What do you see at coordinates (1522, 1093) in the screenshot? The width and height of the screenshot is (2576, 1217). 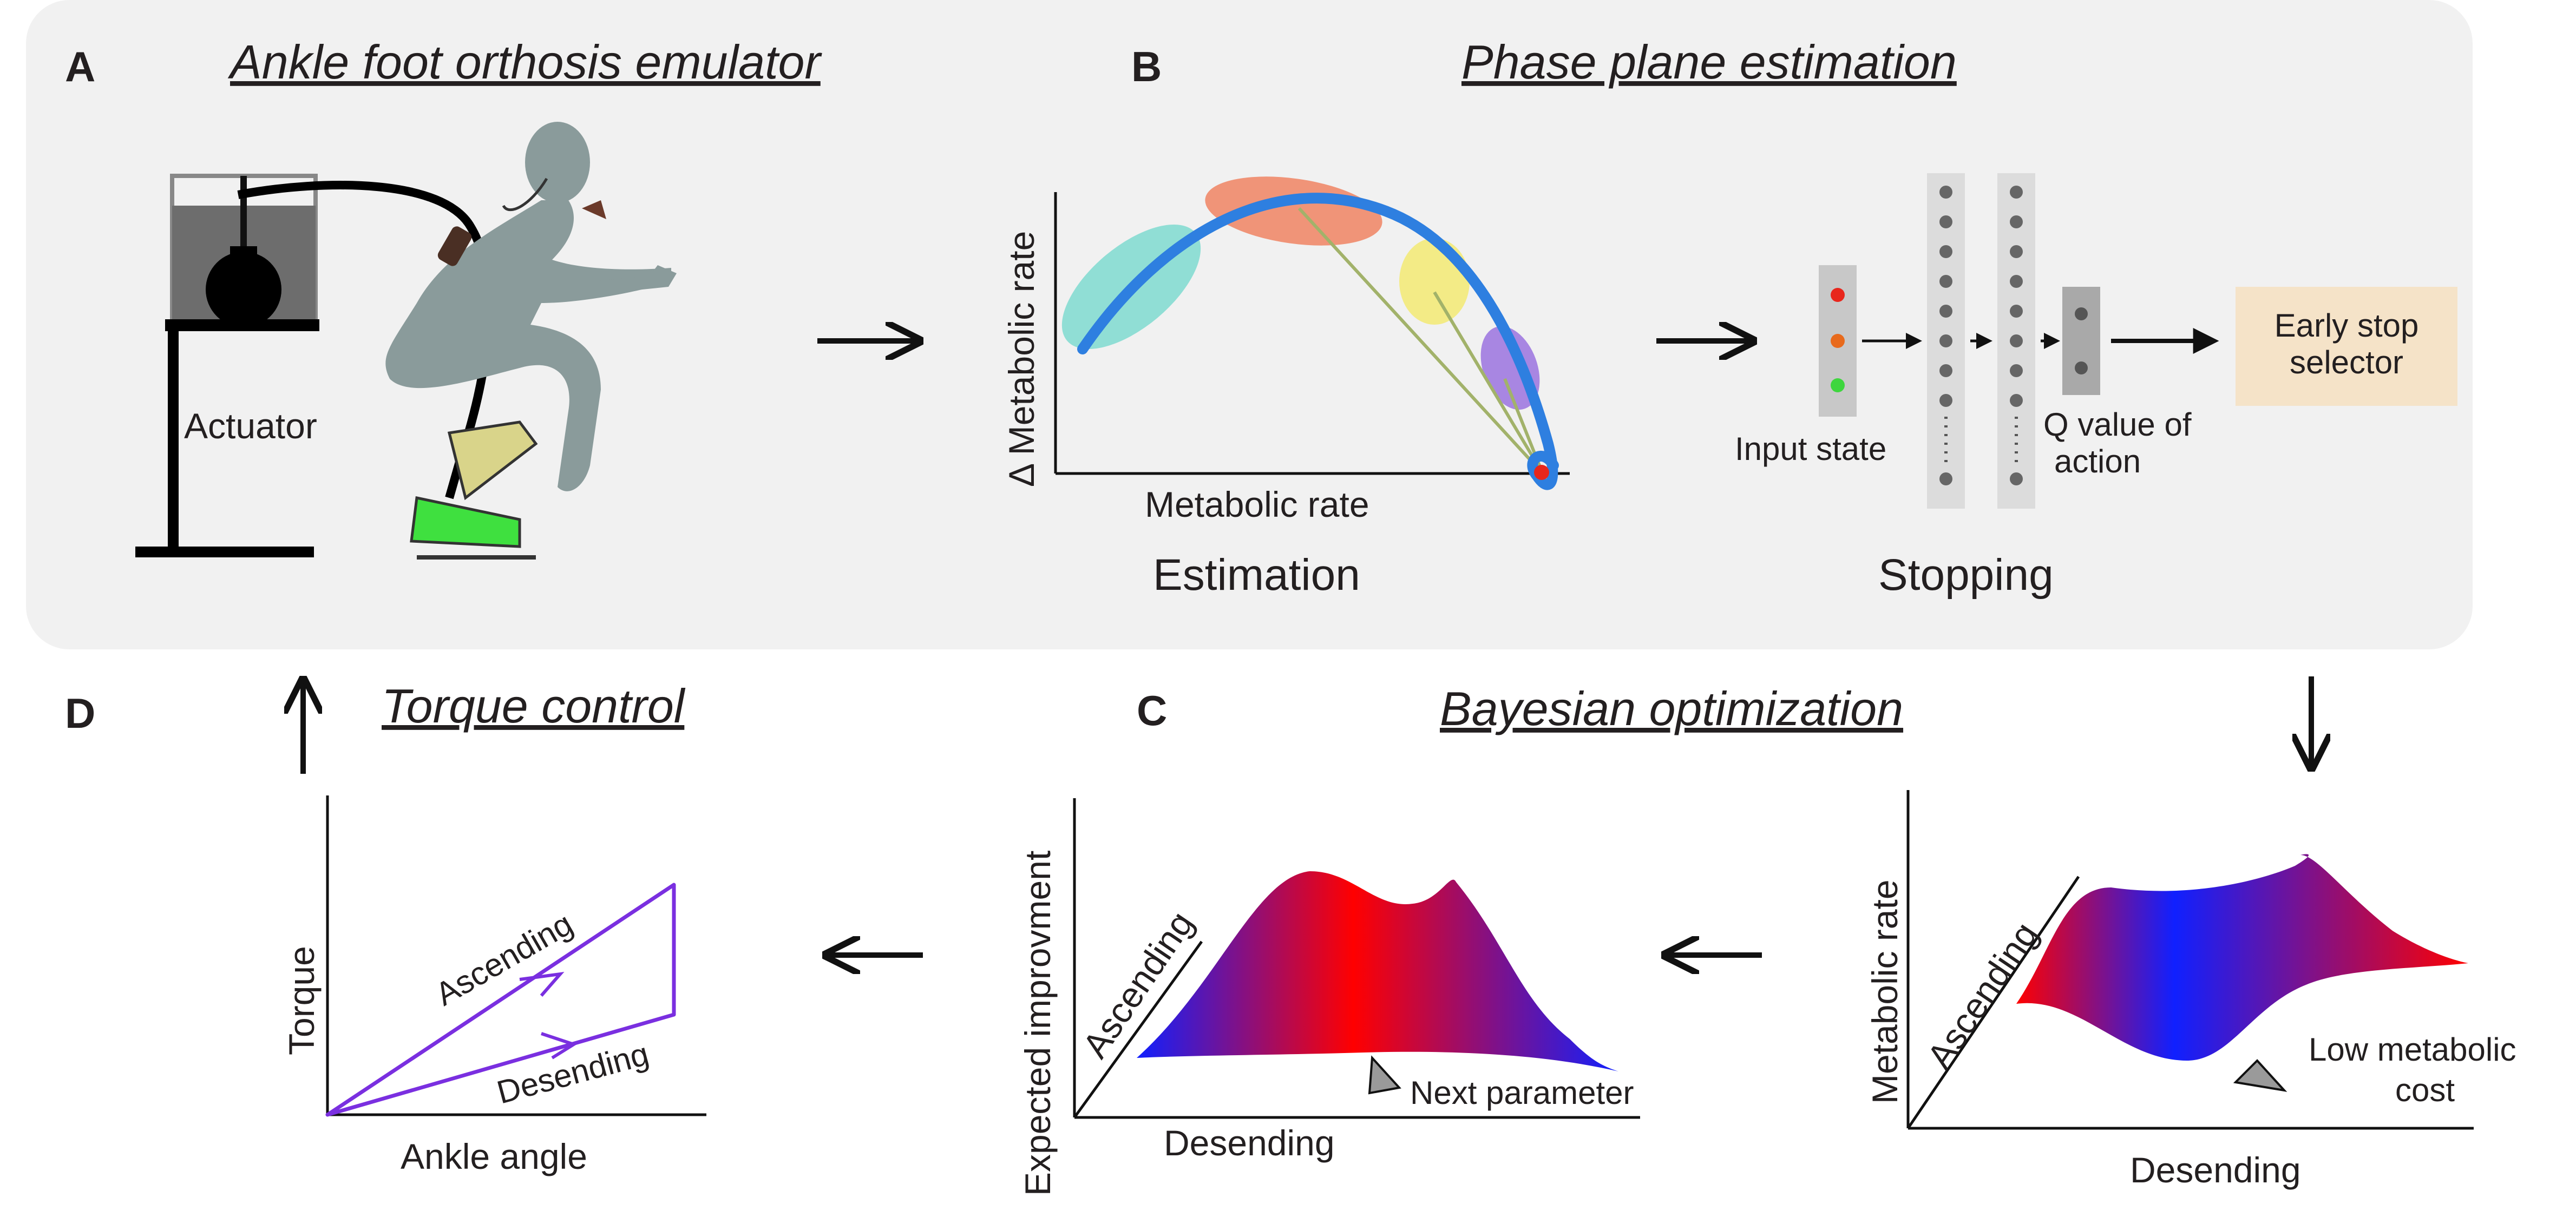 I see `ei-pointer-label: Next parameter` at bounding box center [1522, 1093].